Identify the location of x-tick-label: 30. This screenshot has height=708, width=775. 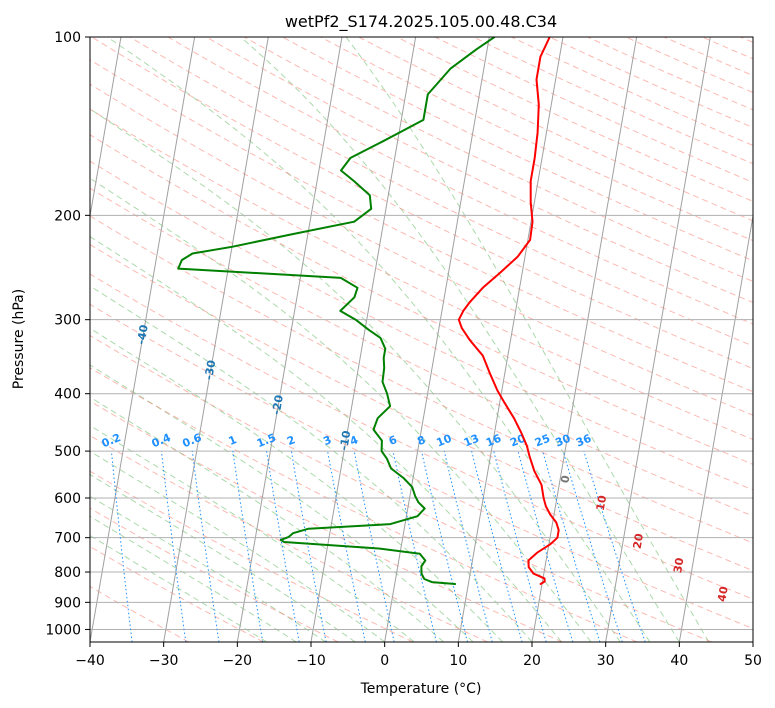
(606, 661).